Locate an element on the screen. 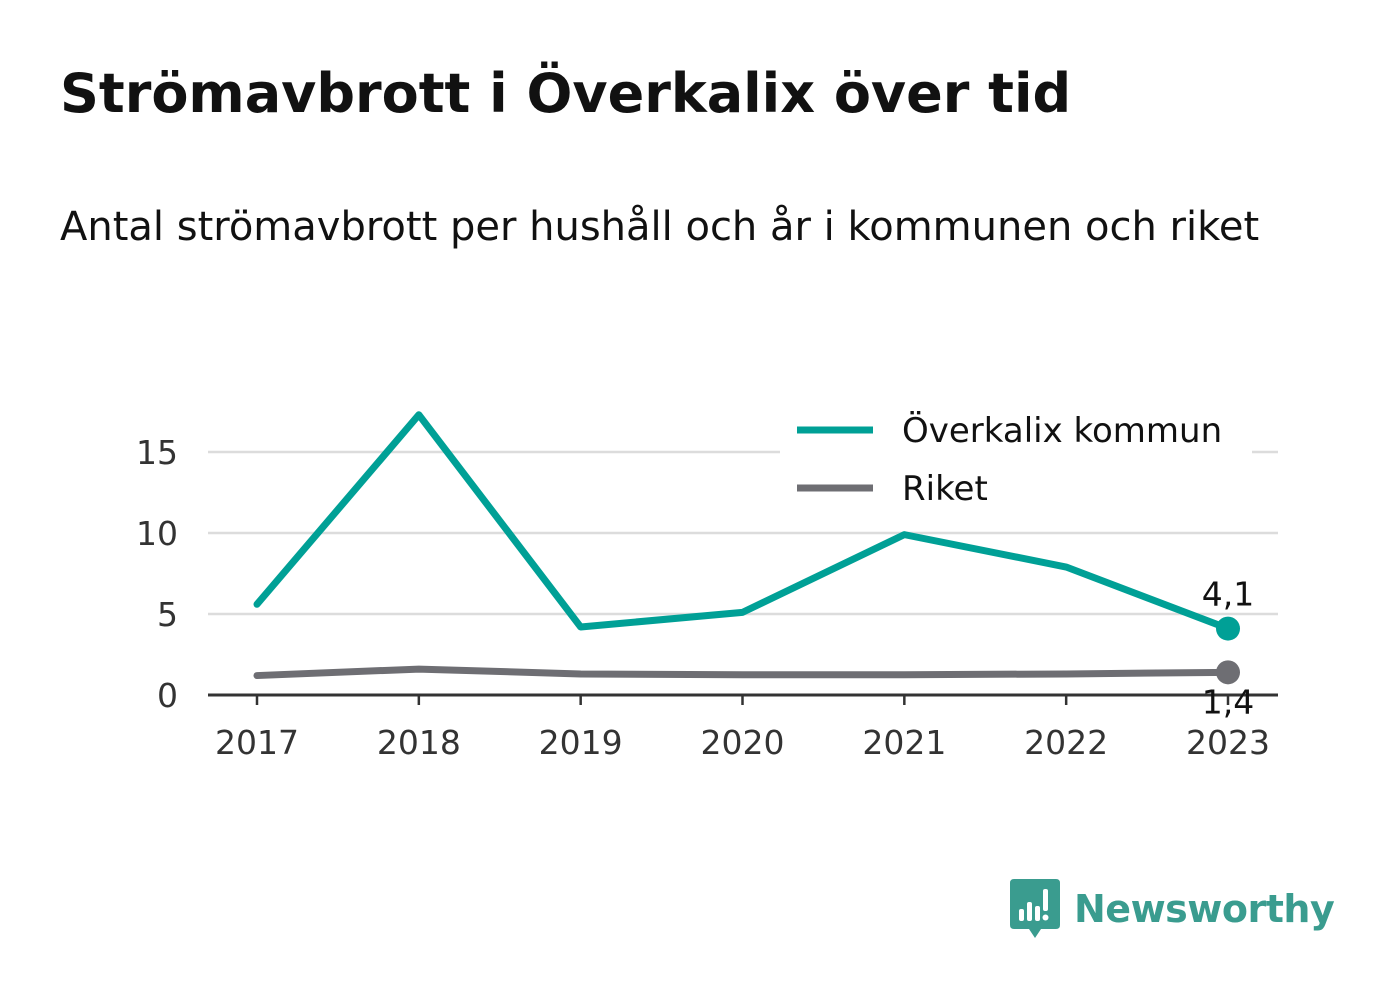 The width and height of the screenshot is (1382, 999). brand-name: Newsworthy is located at coordinates (1204, 909).